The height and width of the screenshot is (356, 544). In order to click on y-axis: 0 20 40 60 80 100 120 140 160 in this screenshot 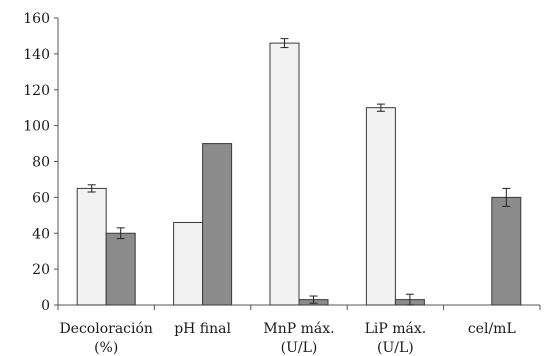, I will do `click(40, 162)`.